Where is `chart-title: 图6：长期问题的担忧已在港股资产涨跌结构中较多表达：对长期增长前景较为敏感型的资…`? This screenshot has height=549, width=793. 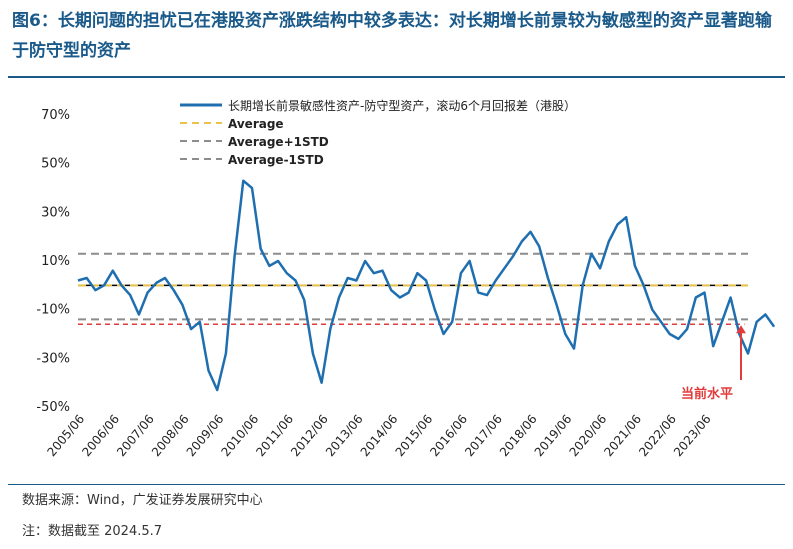 chart-title: 图6：长期问题的担忧已在港股资产涨跌结构中较多表达：对长期增长前景较为敏感型的资… is located at coordinates (392, 36).